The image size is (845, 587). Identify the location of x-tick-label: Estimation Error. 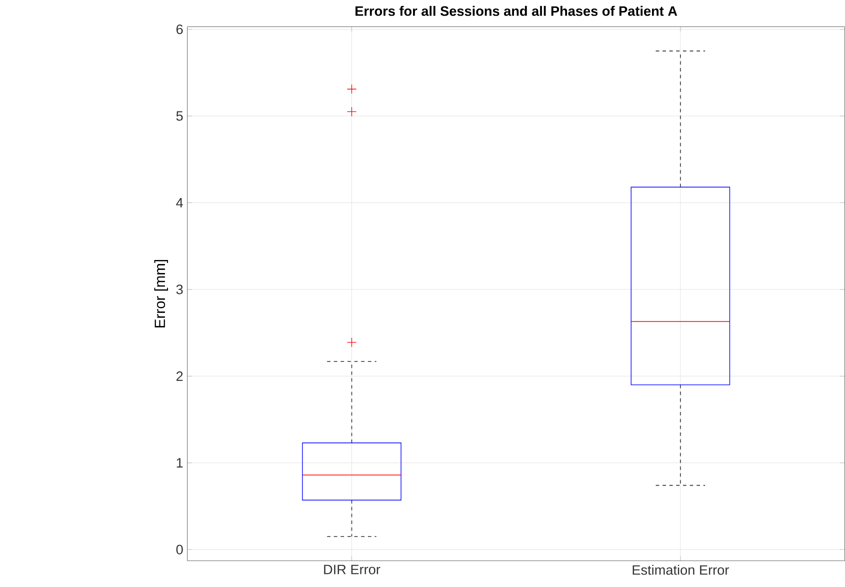
(680, 569).